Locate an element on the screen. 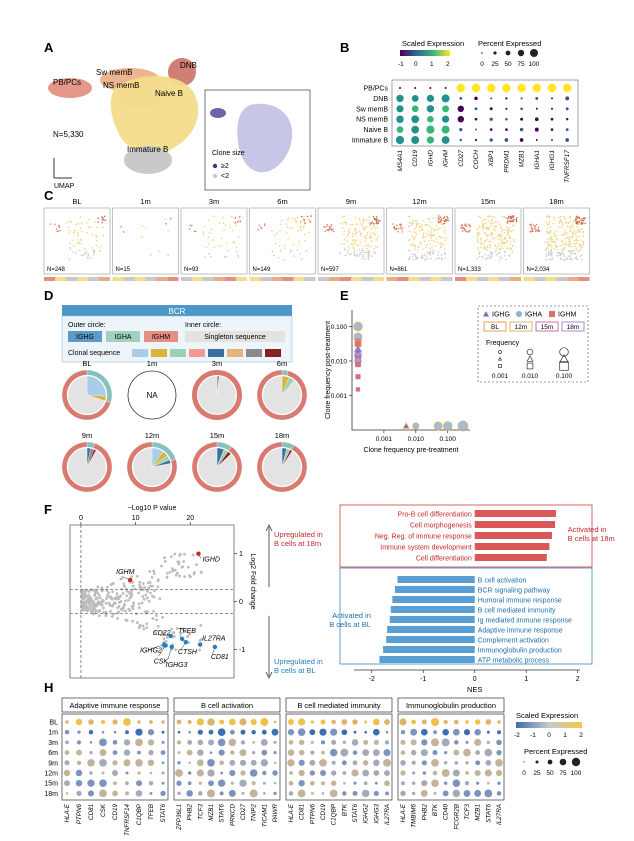  h-scaled-colorbar is located at coordinates (549, 725).